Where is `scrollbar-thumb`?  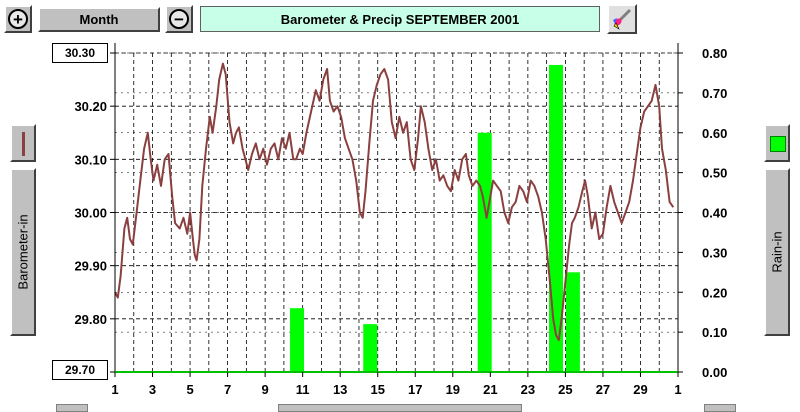 scrollbar-thumb is located at coordinates (400, 408).